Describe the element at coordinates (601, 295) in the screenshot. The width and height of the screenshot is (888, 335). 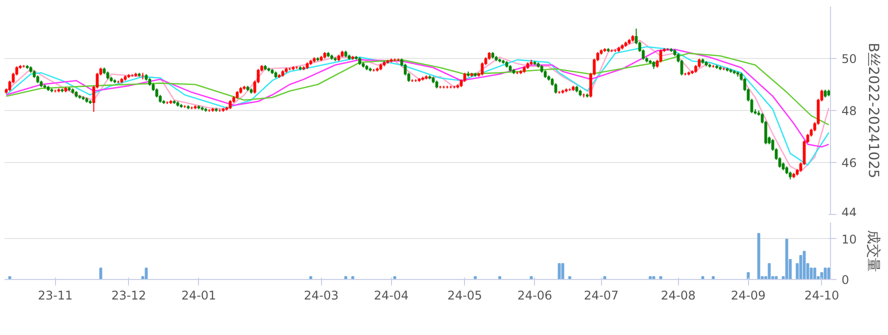
I see `x-tick-label: 24-07` at that location.